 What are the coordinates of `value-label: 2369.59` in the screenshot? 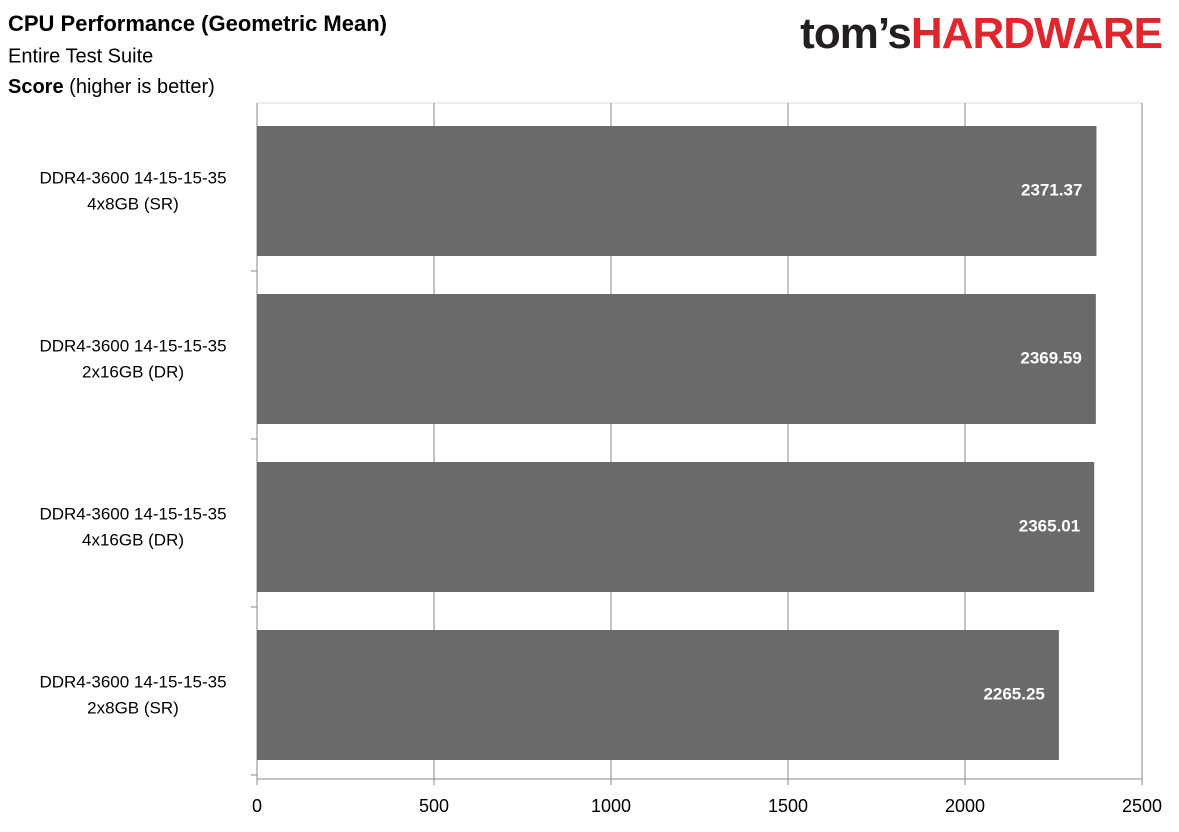 It's located at (1050, 357).